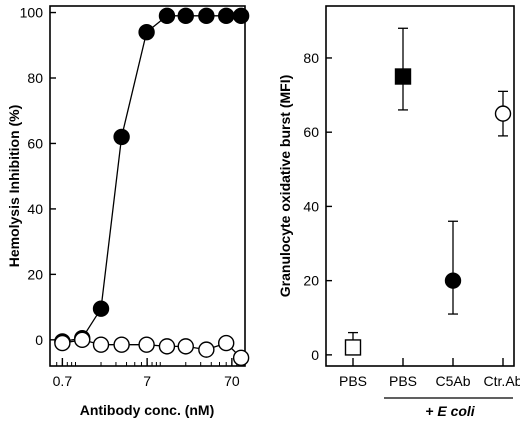 Image resolution: width=520 pixels, height=421 pixels. What do you see at coordinates (311, 206) in the screenshot?
I see `right-y-tick-label: 40` at bounding box center [311, 206].